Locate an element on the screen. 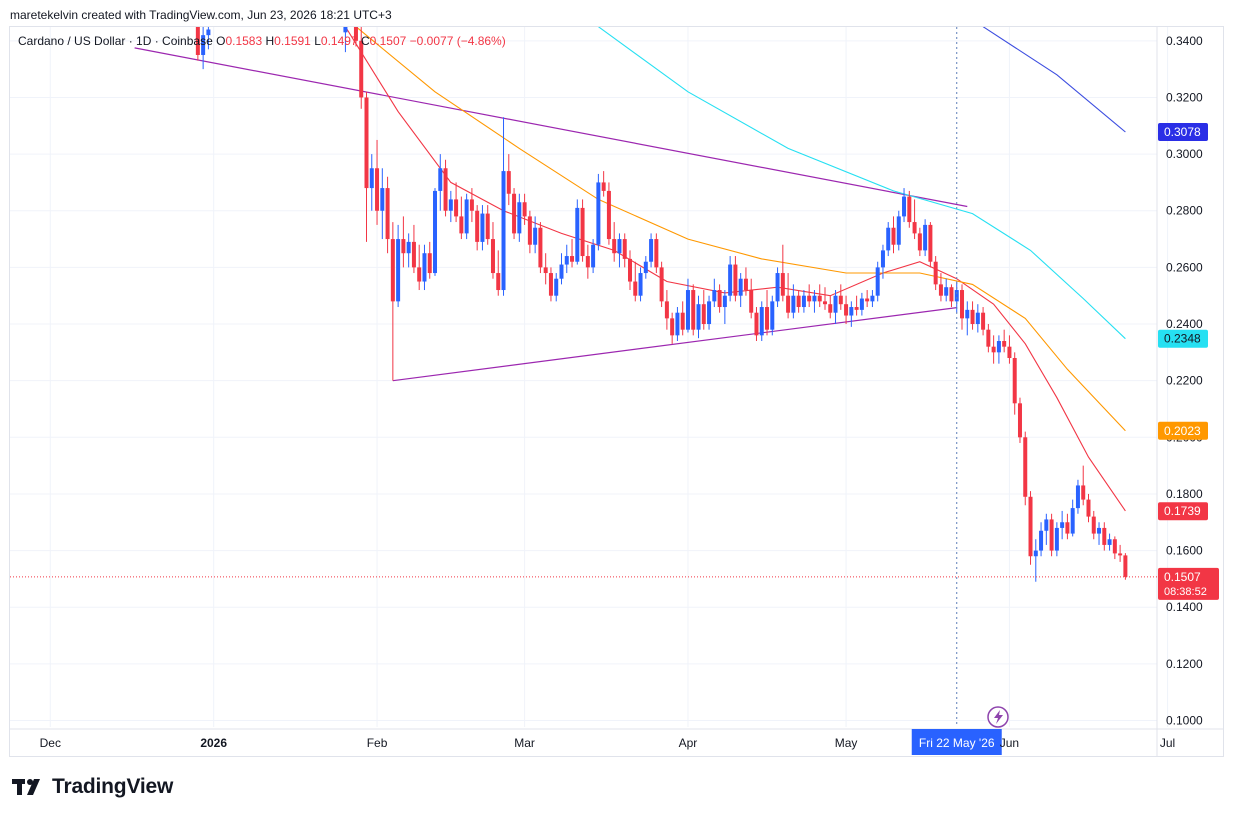 This screenshot has height=817, width=1234. tradingview-logo: TradingView is located at coordinates (92, 787).